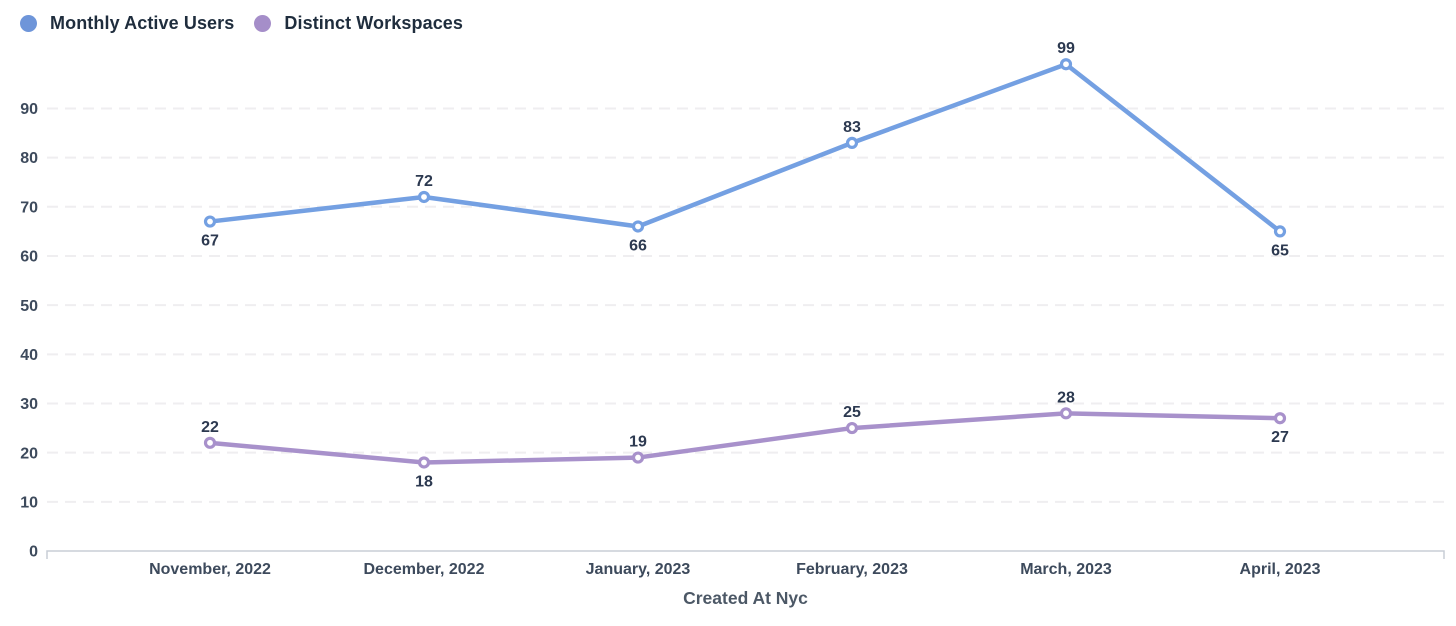 The image size is (1456, 626). I want to click on data-point-label-distinct-workspaces: 28, so click(1066, 397).